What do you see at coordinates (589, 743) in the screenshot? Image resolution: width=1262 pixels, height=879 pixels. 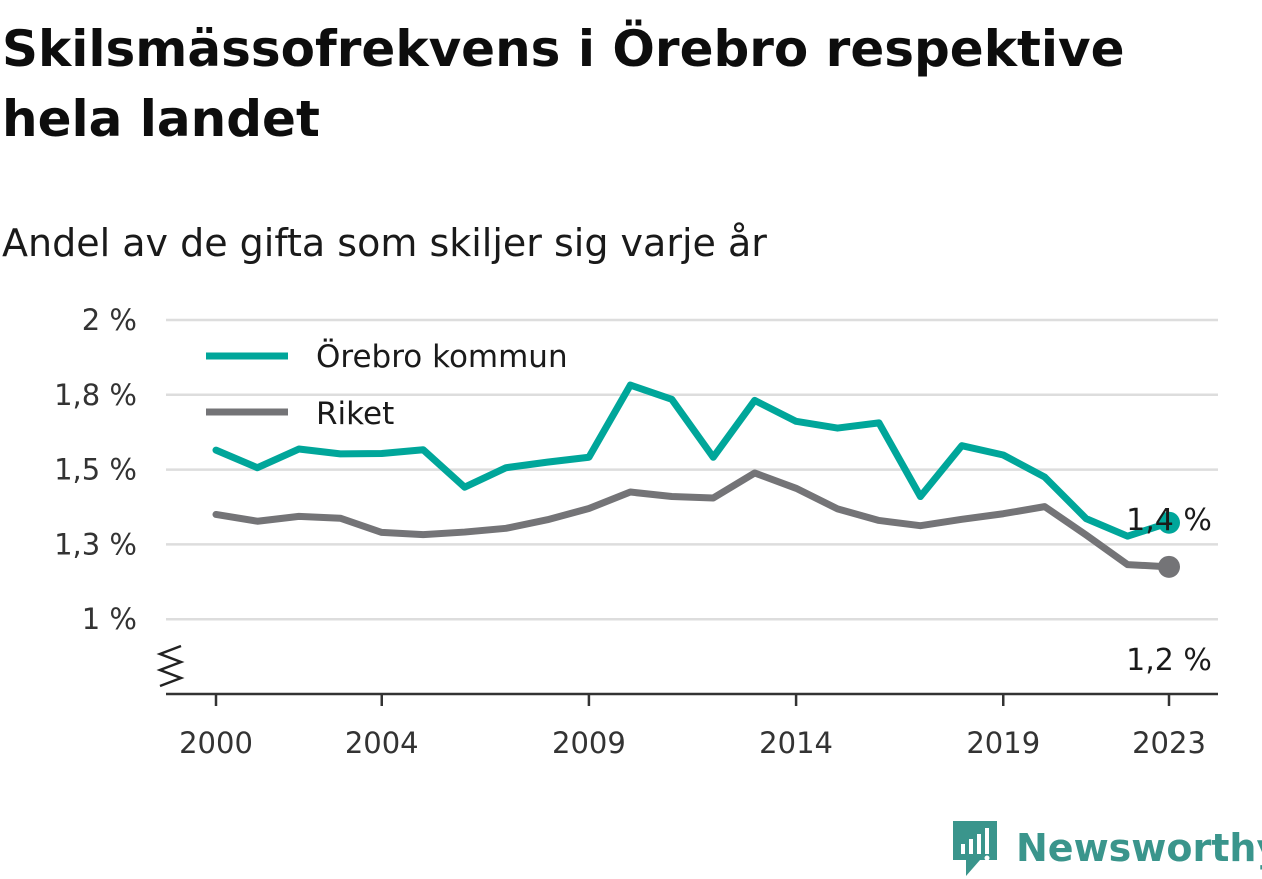 I see `x-tick-label: 2009` at bounding box center [589, 743].